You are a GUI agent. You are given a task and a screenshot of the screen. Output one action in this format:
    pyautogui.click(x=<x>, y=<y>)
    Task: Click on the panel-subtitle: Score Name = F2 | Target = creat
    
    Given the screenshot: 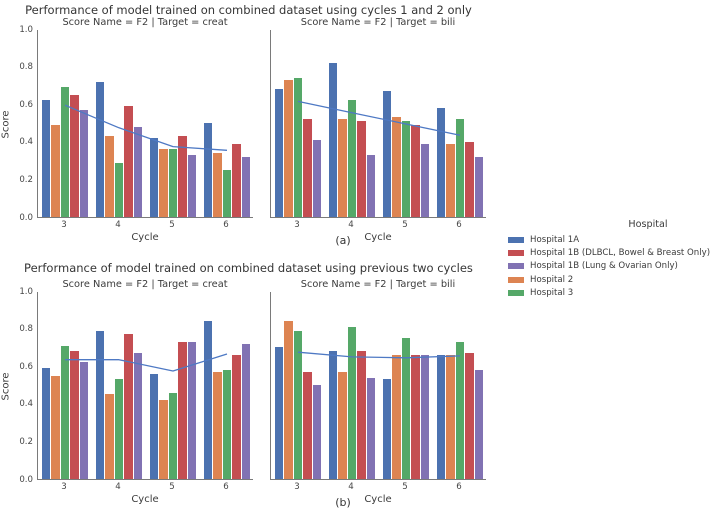 What is the action you would take?
    pyautogui.click(x=145, y=22)
    